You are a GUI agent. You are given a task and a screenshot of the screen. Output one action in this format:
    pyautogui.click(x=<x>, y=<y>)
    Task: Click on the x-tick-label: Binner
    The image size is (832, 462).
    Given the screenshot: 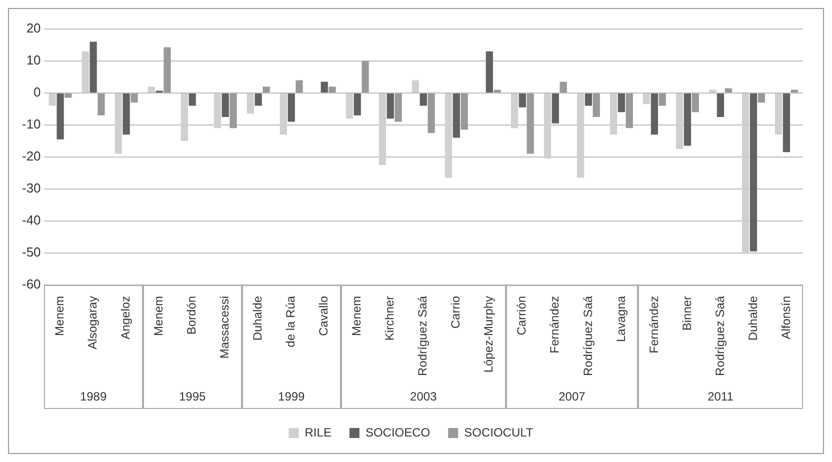 What is the action you would take?
    pyautogui.click(x=687, y=313)
    